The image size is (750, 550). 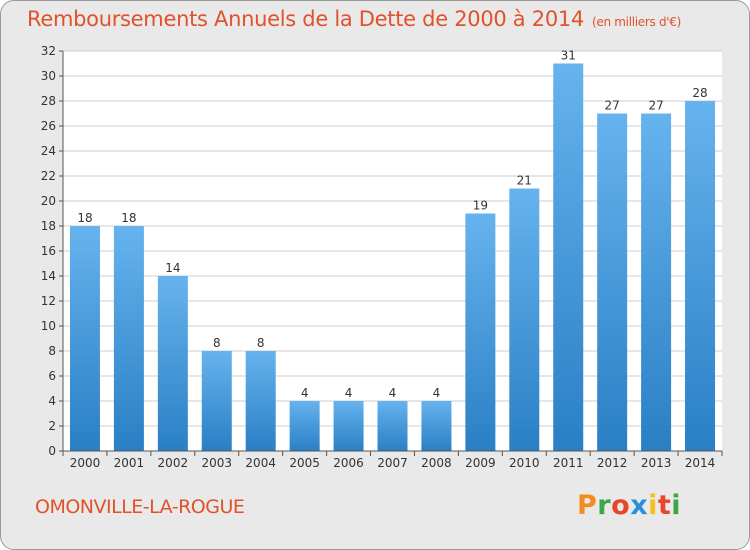 I want to click on x-tick-label: 2011, so click(x=568, y=463).